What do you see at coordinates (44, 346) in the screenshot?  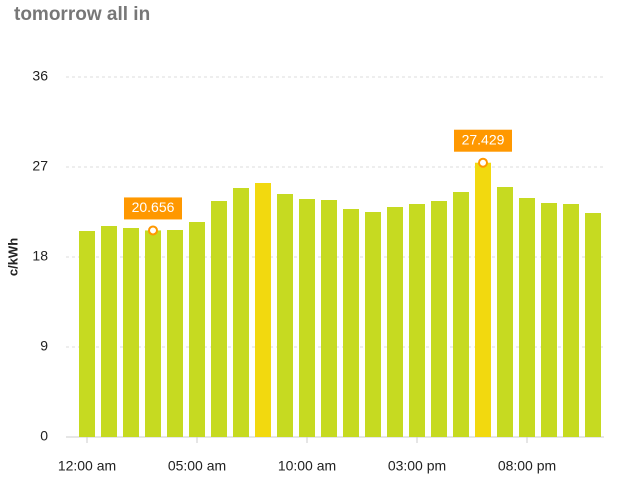 I see `y-tick-label: 9` at bounding box center [44, 346].